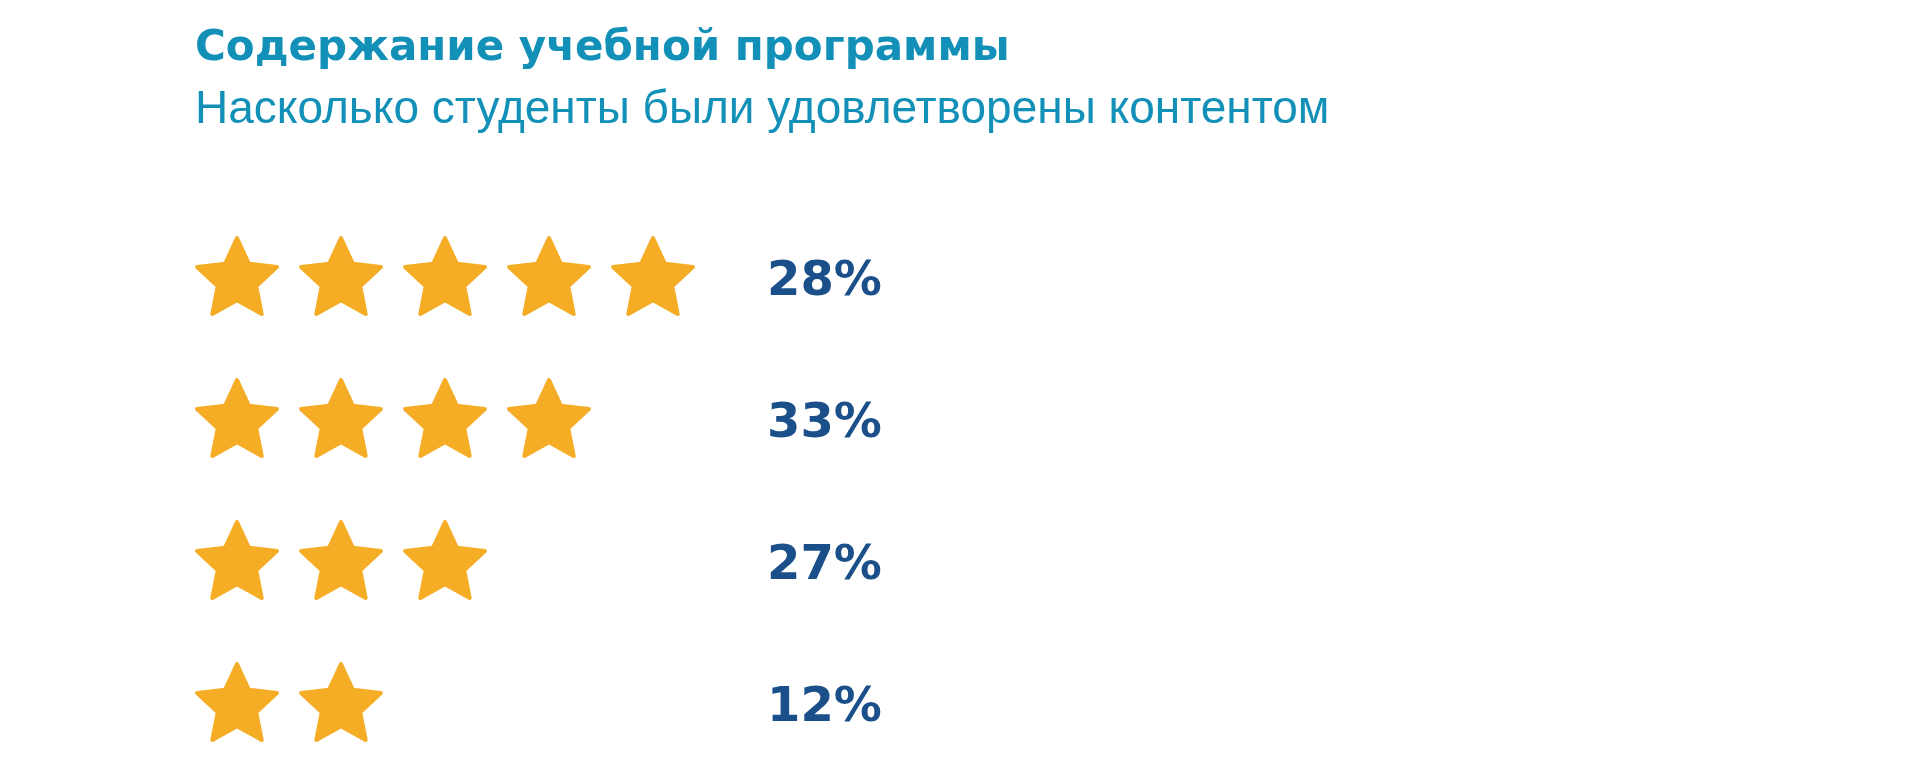  Describe the element at coordinates (824, 278) in the screenshot. I see `data-label: 28%` at that location.